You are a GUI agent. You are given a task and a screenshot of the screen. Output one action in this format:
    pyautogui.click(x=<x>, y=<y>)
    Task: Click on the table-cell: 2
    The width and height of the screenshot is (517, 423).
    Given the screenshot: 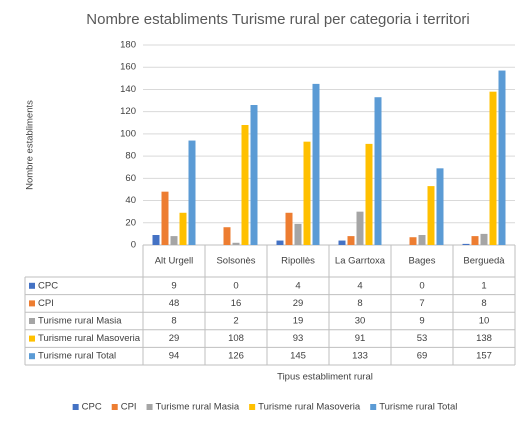 What is the action you would take?
    pyautogui.click(x=235, y=321)
    